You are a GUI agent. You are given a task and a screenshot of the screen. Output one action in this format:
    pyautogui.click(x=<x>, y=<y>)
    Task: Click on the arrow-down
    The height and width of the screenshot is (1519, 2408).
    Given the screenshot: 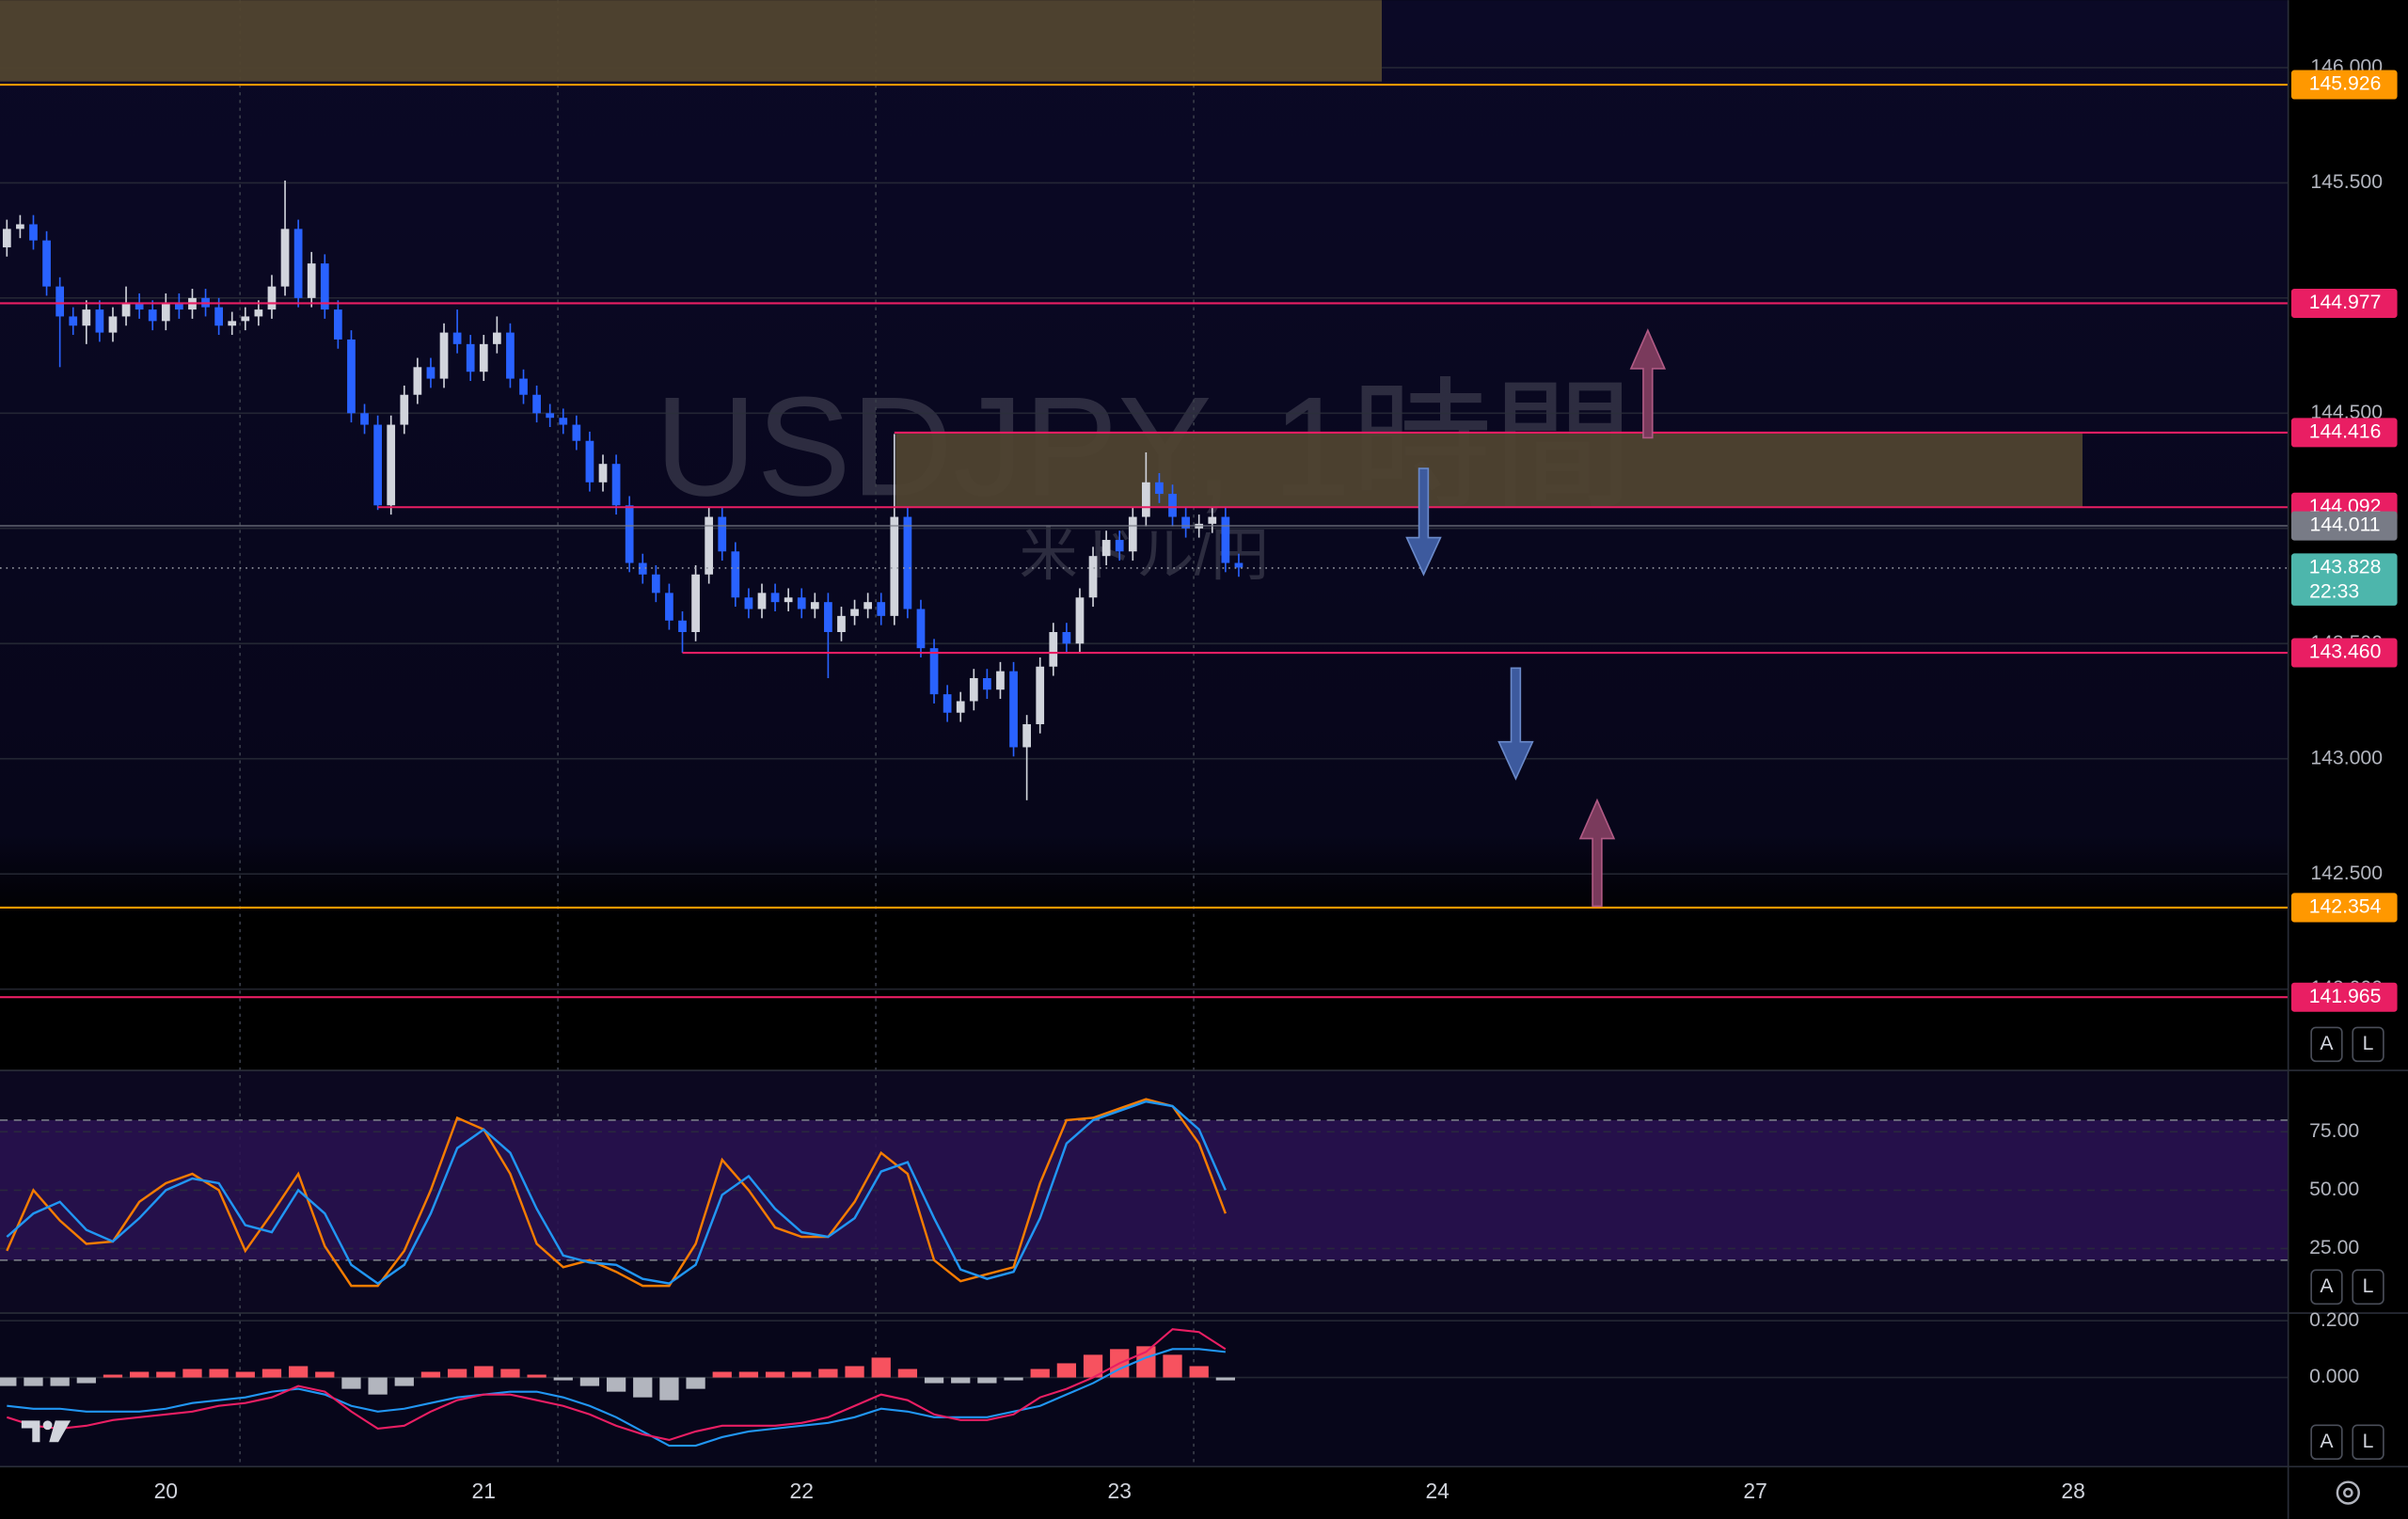 What is the action you would take?
    pyautogui.click(x=1470, y=624)
    